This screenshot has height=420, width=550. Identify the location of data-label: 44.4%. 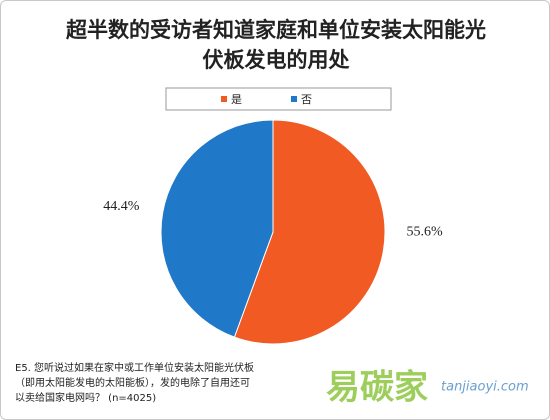
(121, 206).